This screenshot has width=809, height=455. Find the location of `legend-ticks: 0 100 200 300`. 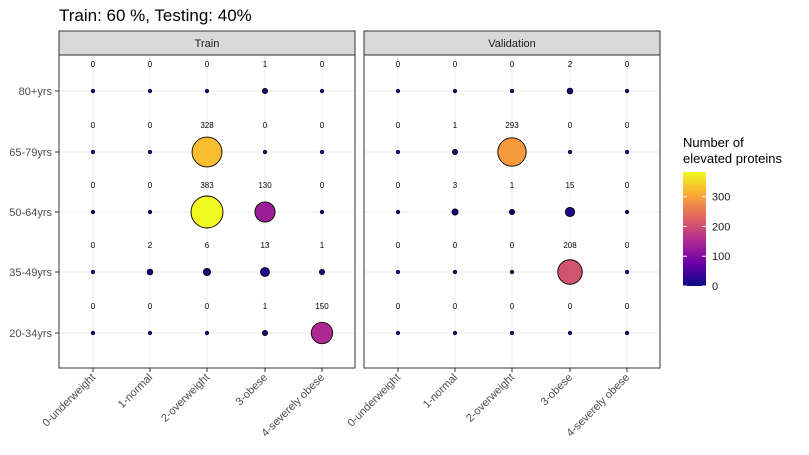

legend-ticks: 0 100 200 300 is located at coordinates (706, 242).